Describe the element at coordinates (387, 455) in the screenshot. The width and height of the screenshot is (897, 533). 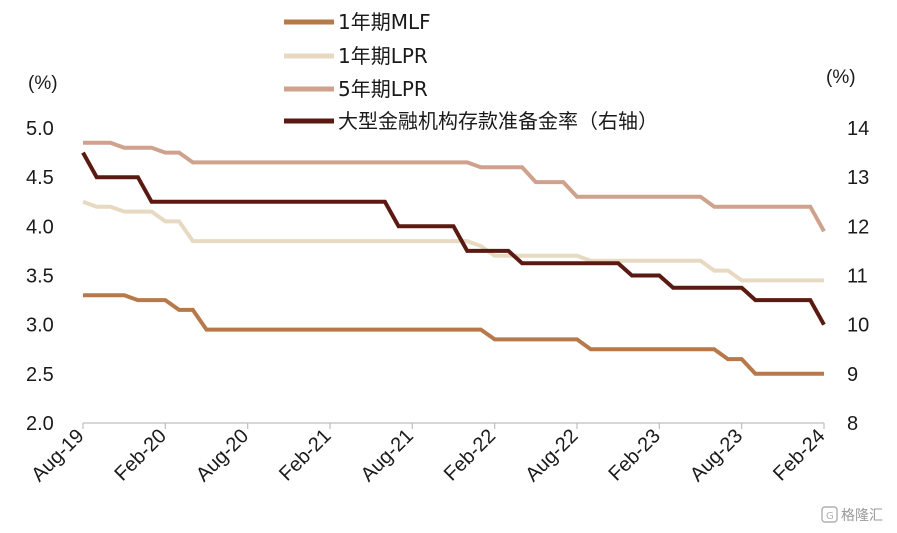
I see `x-tick-label: Aug-21` at that location.